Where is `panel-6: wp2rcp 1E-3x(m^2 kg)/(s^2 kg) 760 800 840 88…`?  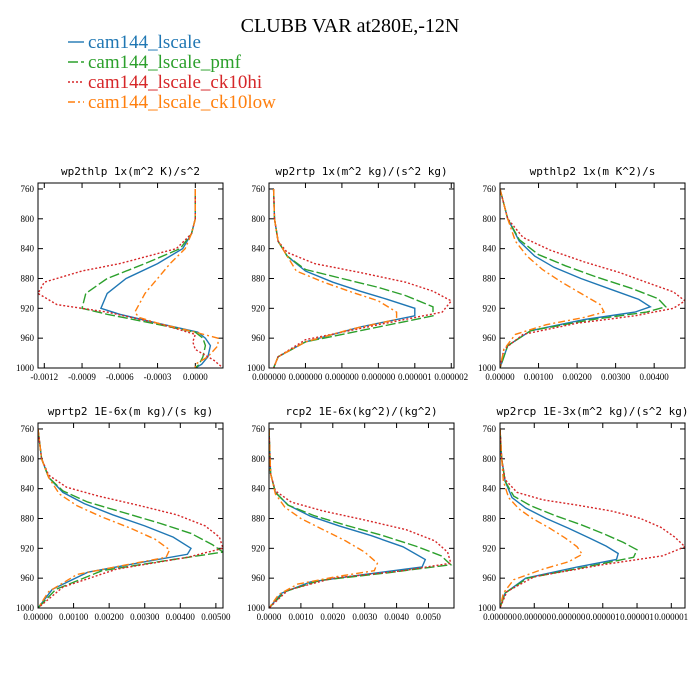
panel-6: wp2rcp 1E-3x(m^2 kg)/(s^2 kg) 760 800 840 88… is located at coordinates (583, 513).